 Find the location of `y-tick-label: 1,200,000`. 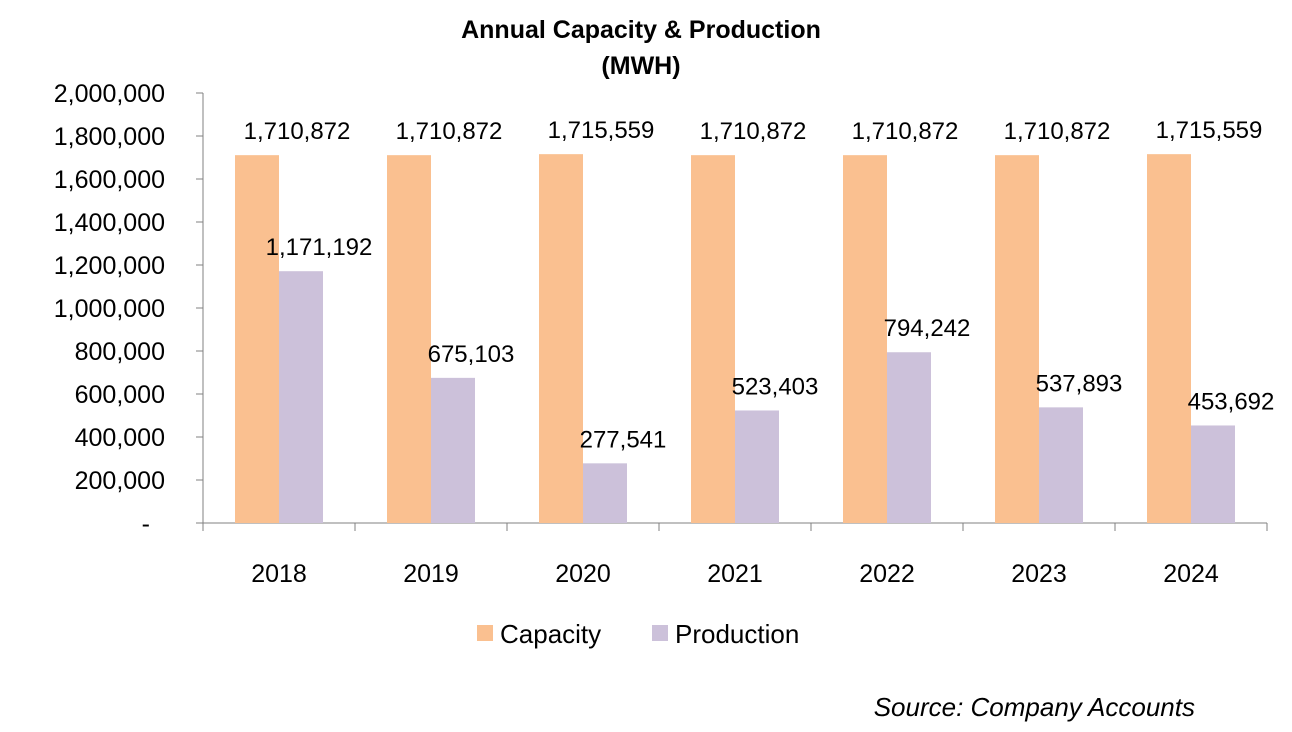

y-tick-label: 1,200,000 is located at coordinates (109, 266).